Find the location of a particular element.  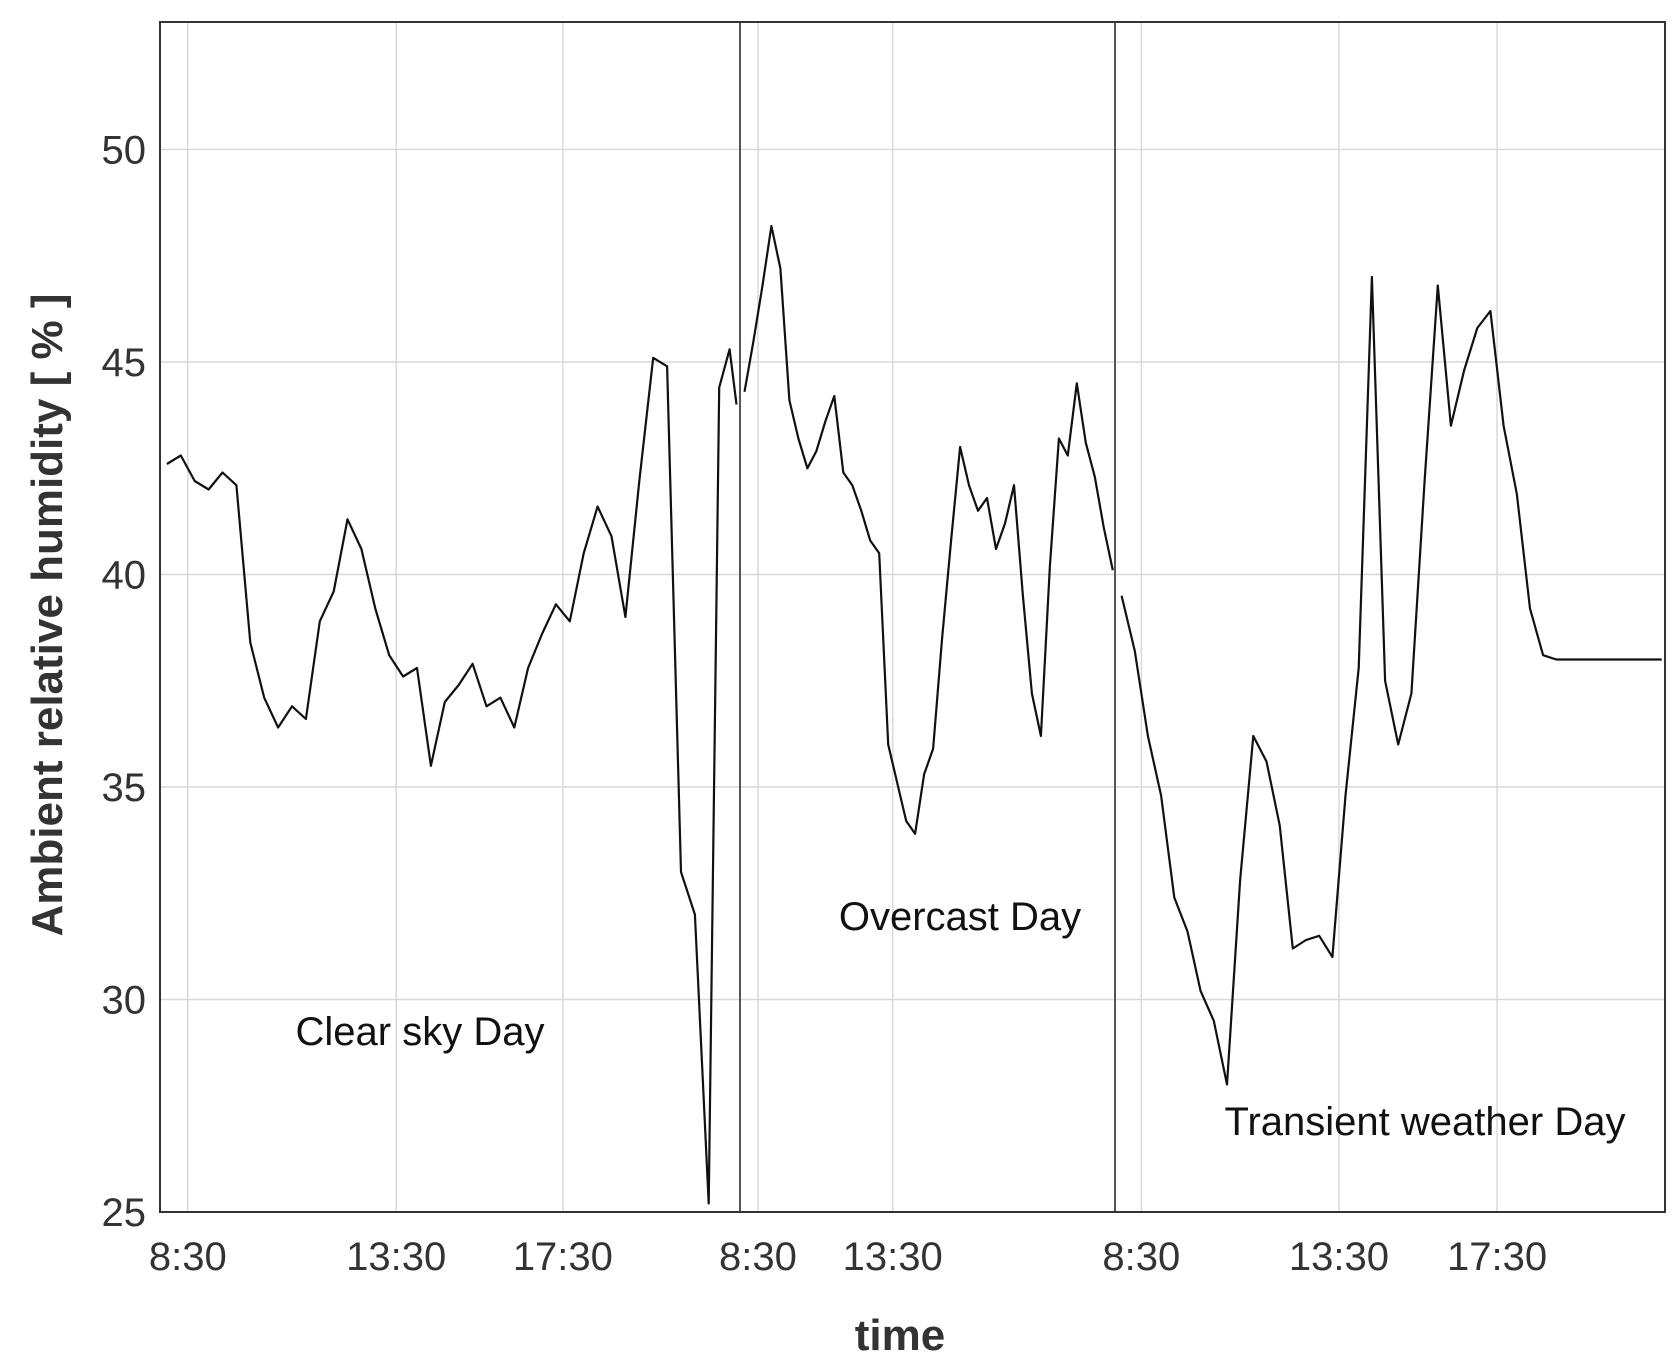

y-tick-label: 25 is located at coordinates (124, 1213).